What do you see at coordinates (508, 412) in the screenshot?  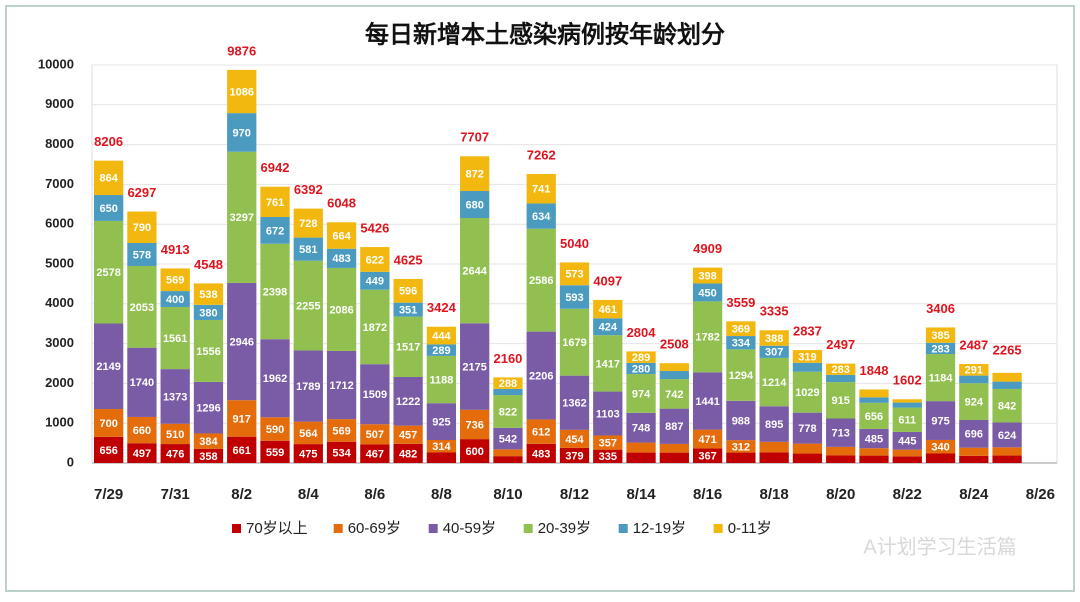 I see `segment-label: 822` at bounding box center [508, 412].